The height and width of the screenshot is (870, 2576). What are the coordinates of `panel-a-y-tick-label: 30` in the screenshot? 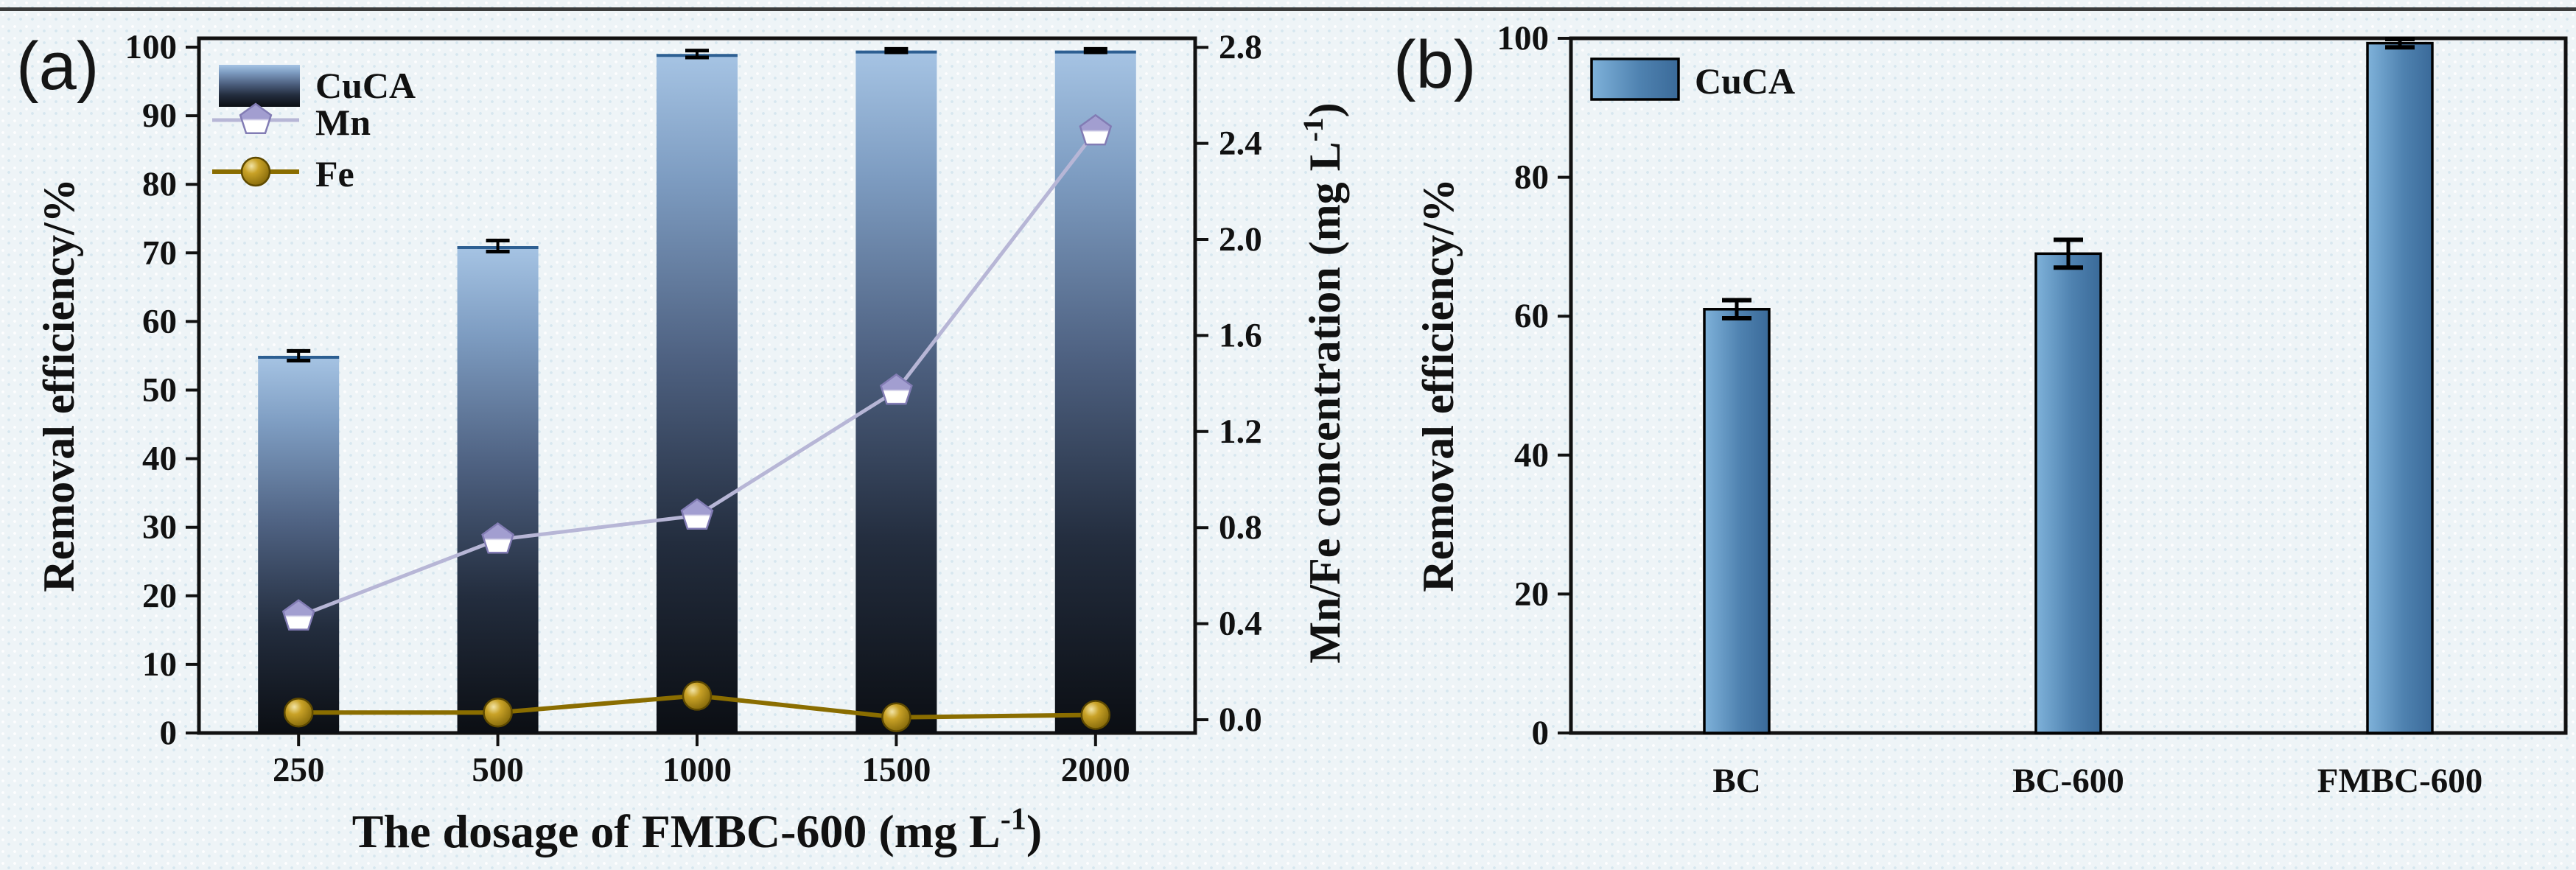 It's located at (159, 527).